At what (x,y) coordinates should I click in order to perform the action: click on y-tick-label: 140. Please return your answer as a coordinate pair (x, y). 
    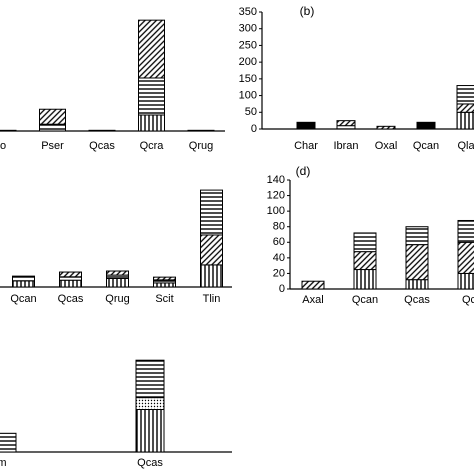
    Looking at the image, I should click on (276, 180).